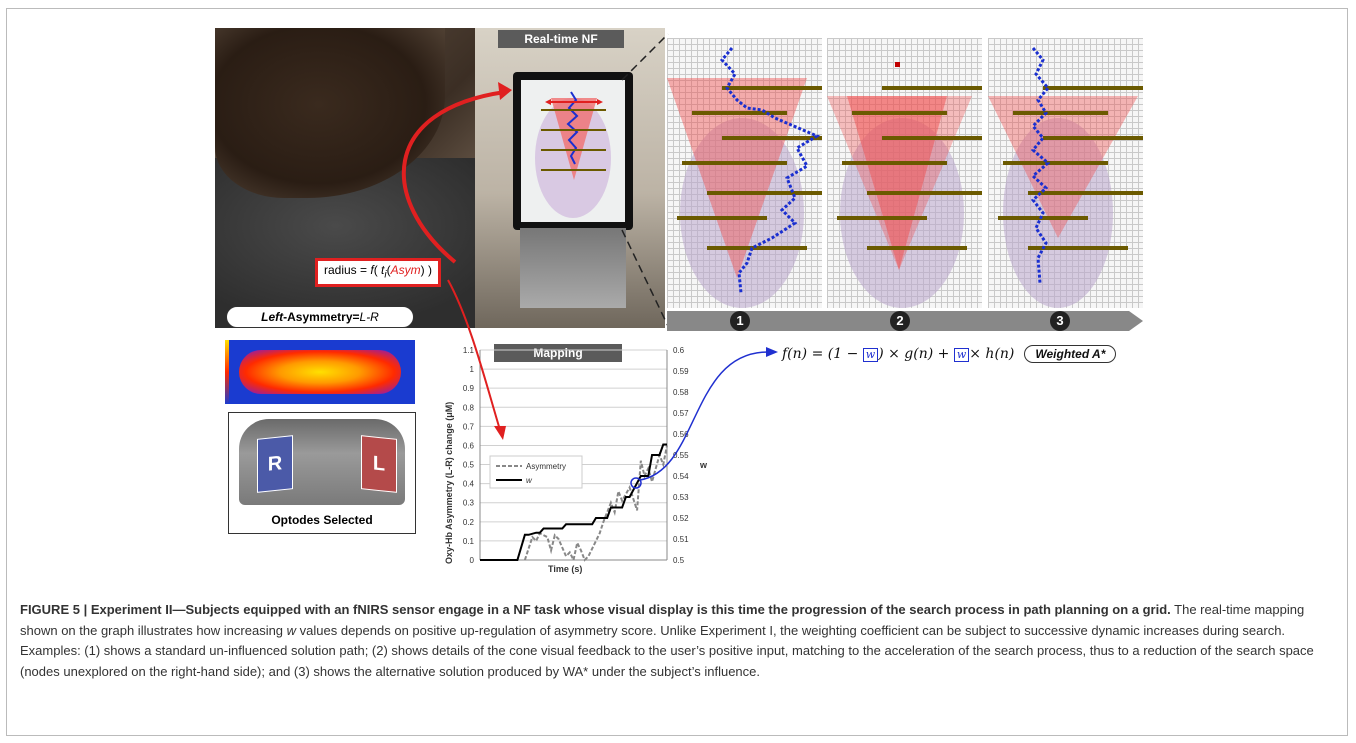 The width and height of the screenshot is (1356, 743). Describe the element at coordinates (1070, 354) in the screenshot. I see `weighted-astar-tag: Weighted A*` at that location.